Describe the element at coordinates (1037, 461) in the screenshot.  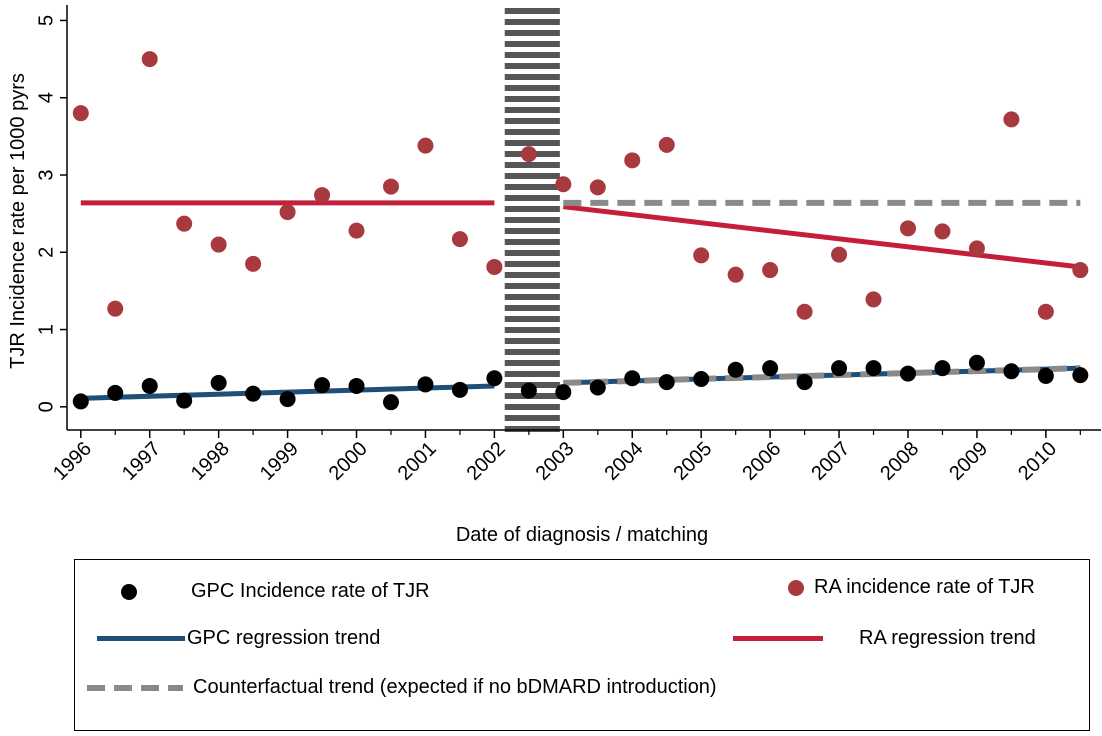
I see `x-tick-label: 2010` at that location.